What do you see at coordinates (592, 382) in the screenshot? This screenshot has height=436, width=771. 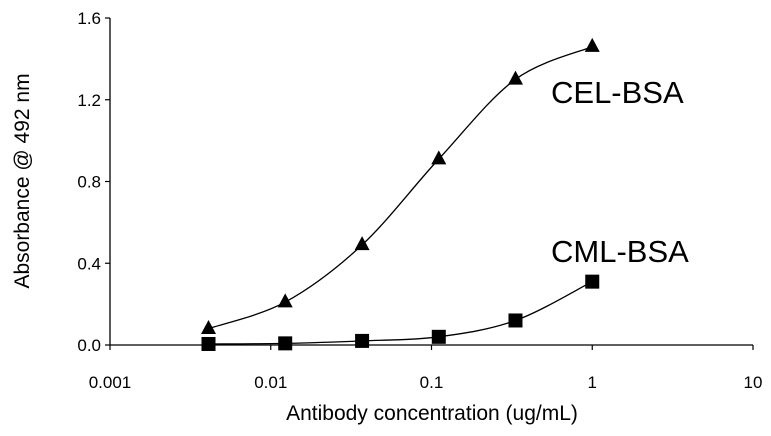 I see `x-tick-label: 1` at bounding box center [592, 382].